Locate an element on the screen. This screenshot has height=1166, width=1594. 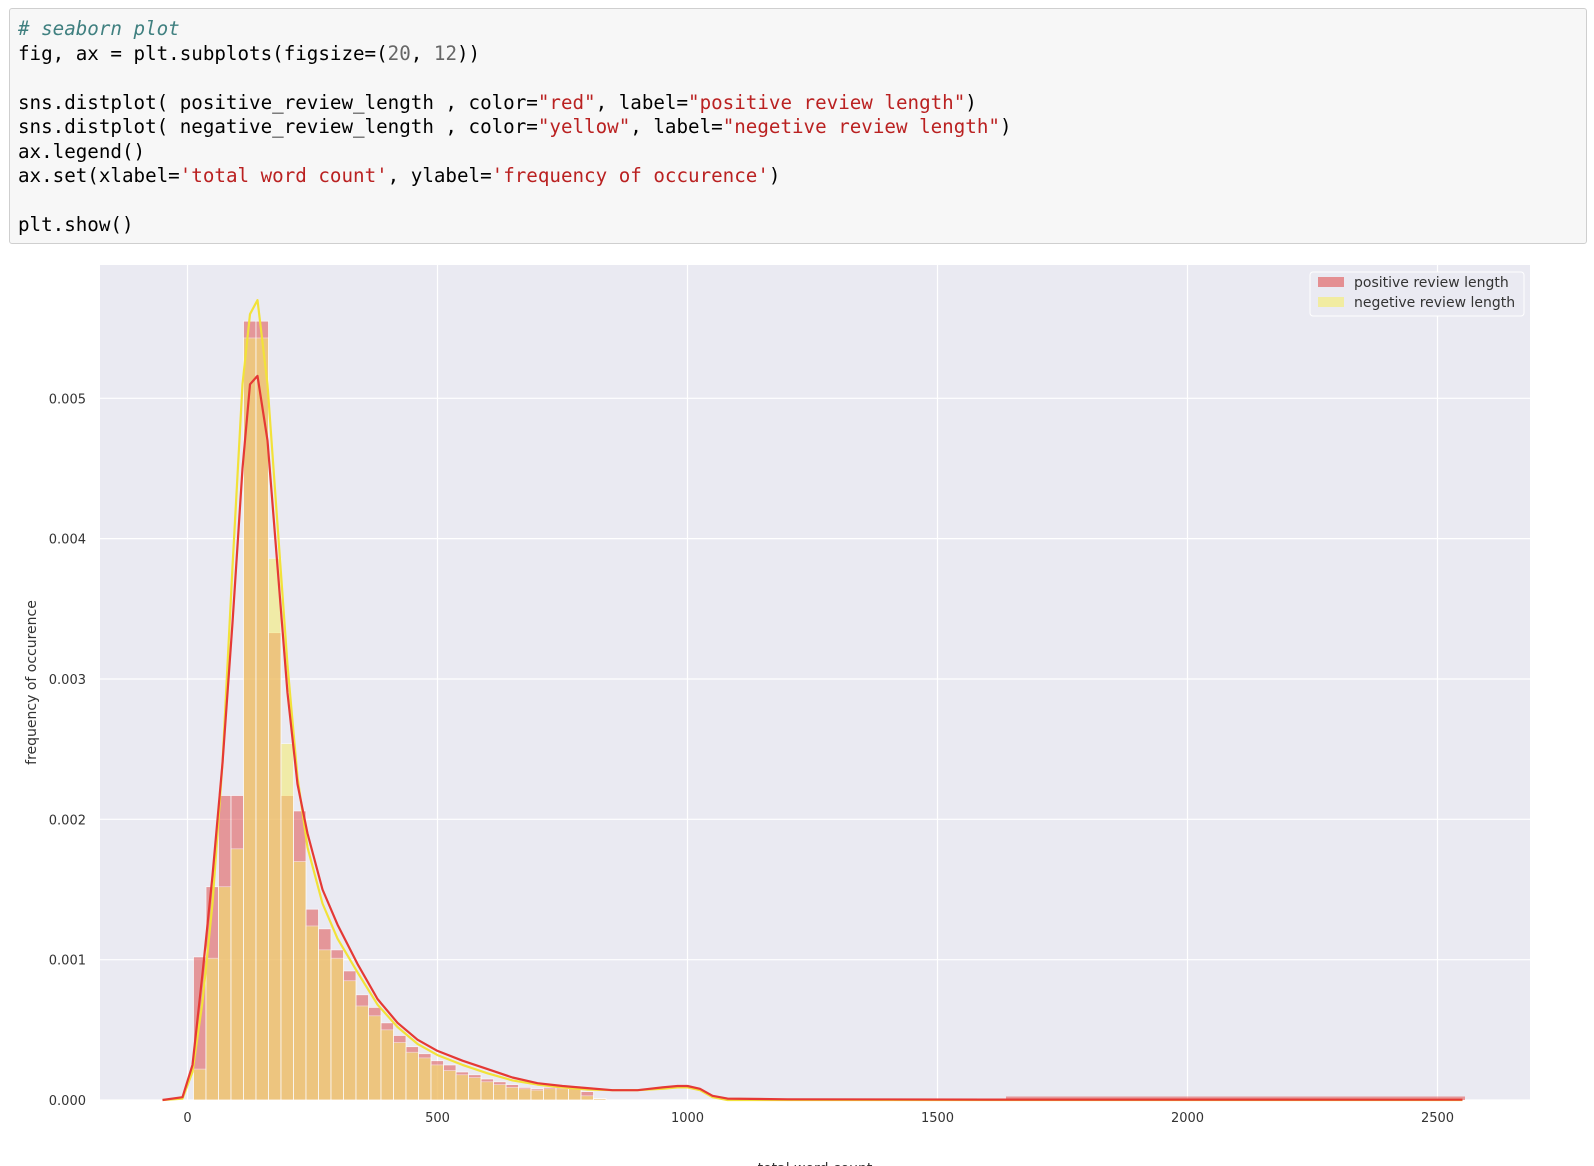
legend-item-negative-label: negetive review length is located at coordinates (1434, 303).